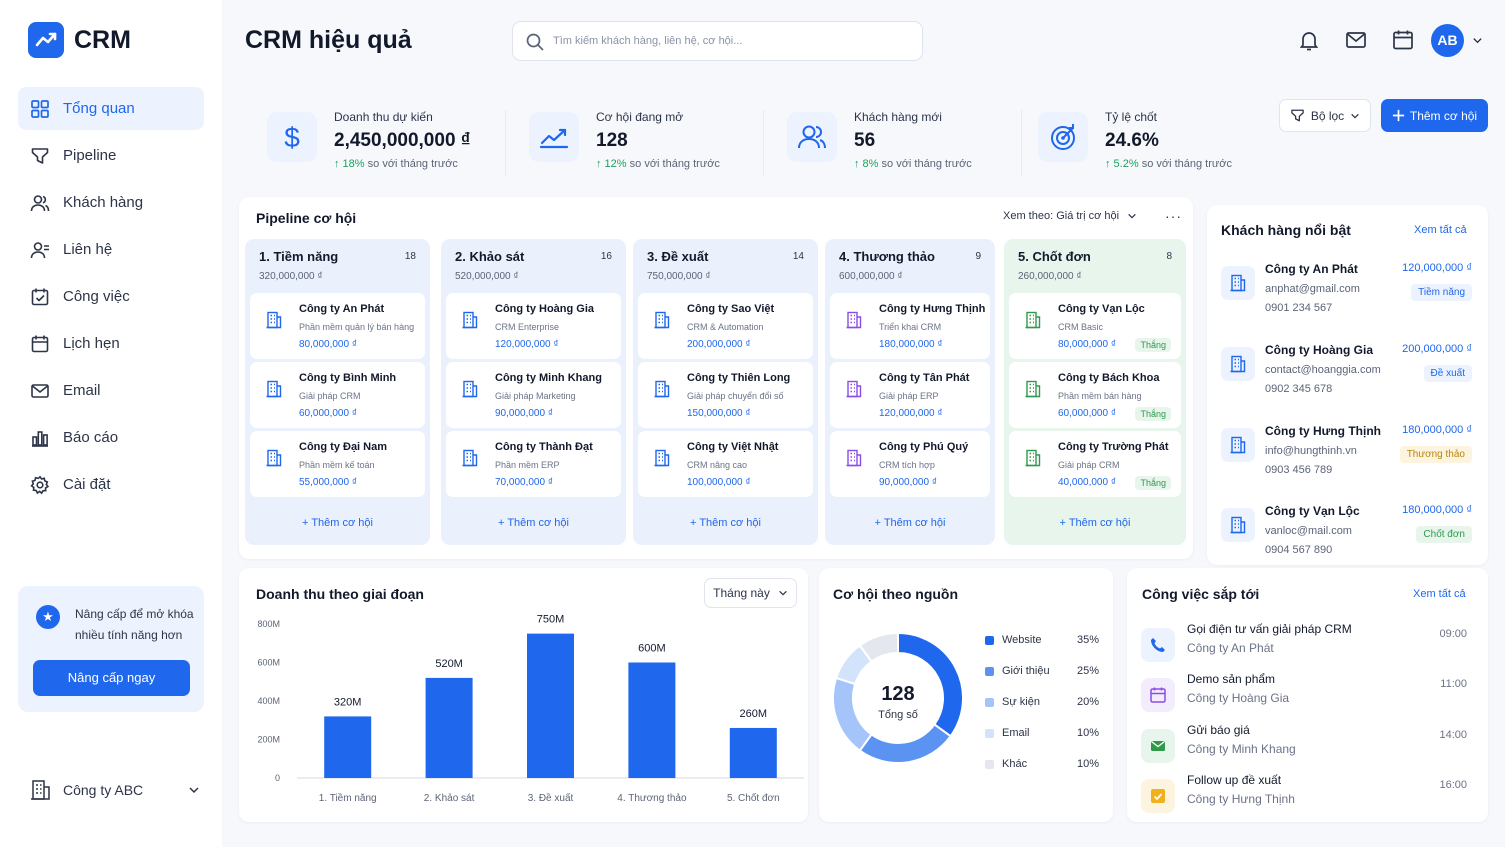 This screenshot has width=1505, height=847. What do you see at coordinates (1306, 795) in the screenshot?
I see `task-item: Follow up đề xuất Công ty Hưng Thịnh 16:00` at bounding box center [1306, 795].